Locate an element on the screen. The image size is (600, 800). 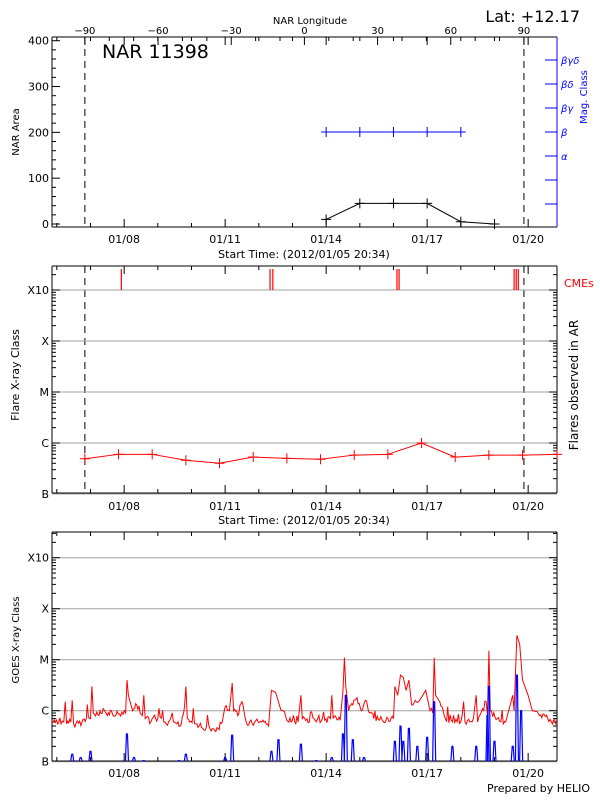
panel1-ytick-label: 300 is located at coordinates (38, 87).